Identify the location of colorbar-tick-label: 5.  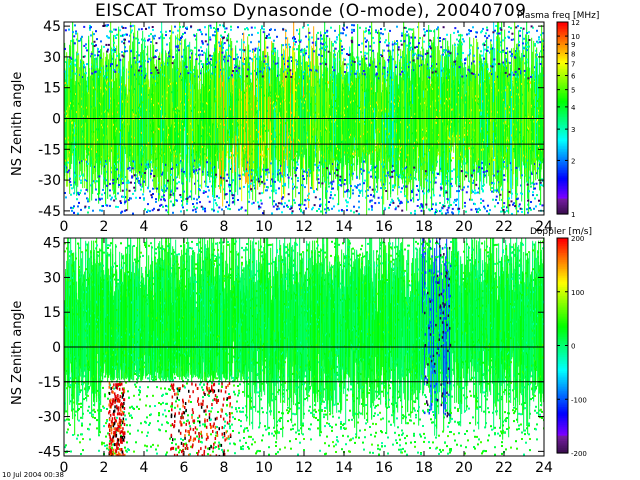
(573, 91).